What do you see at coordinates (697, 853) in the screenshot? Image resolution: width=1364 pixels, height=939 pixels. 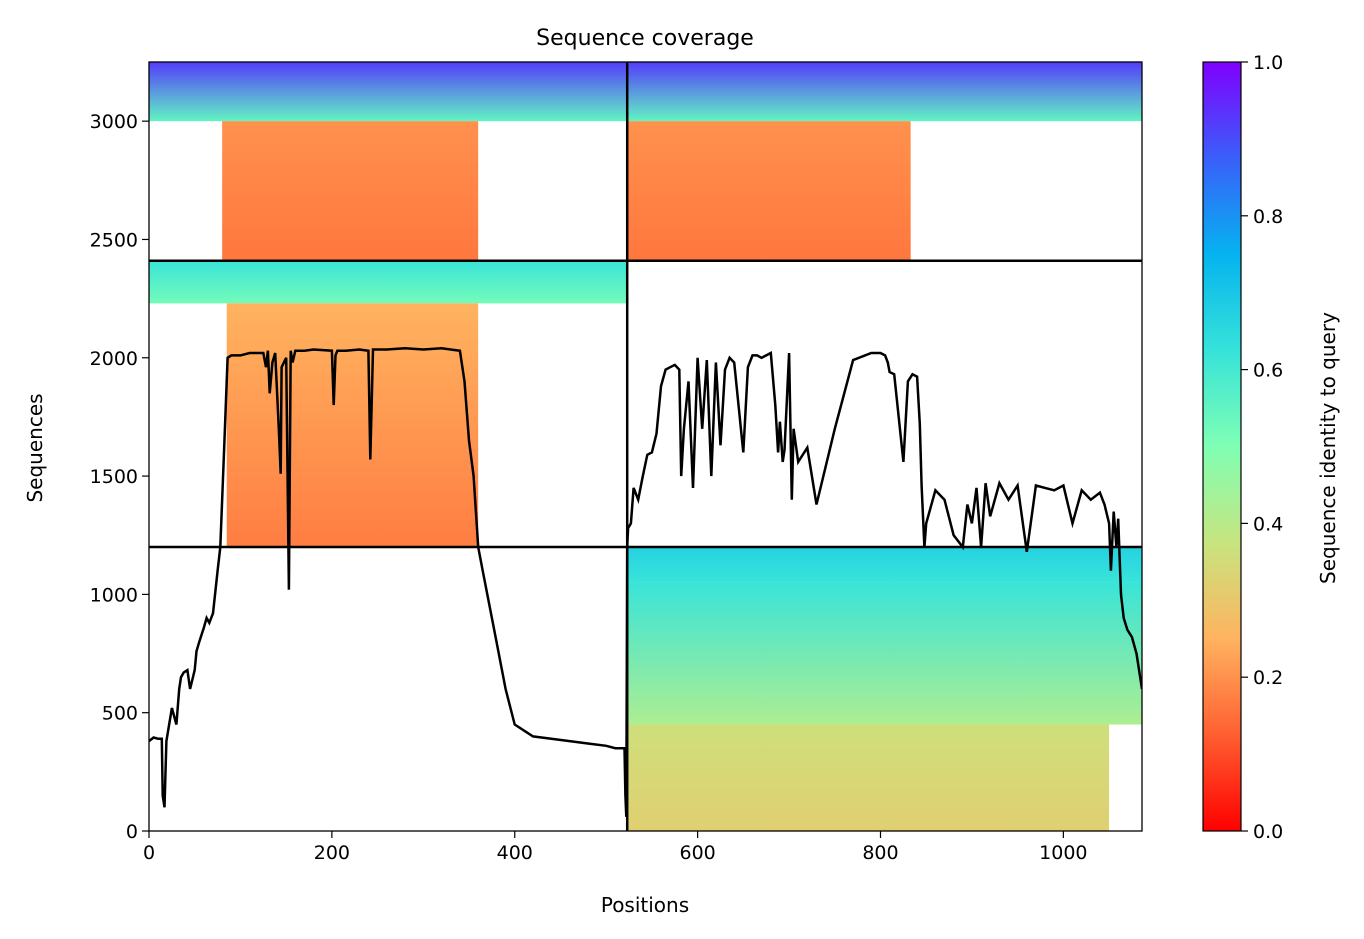 I see `x-tick-label: 600` at bounding box center [697, 853].